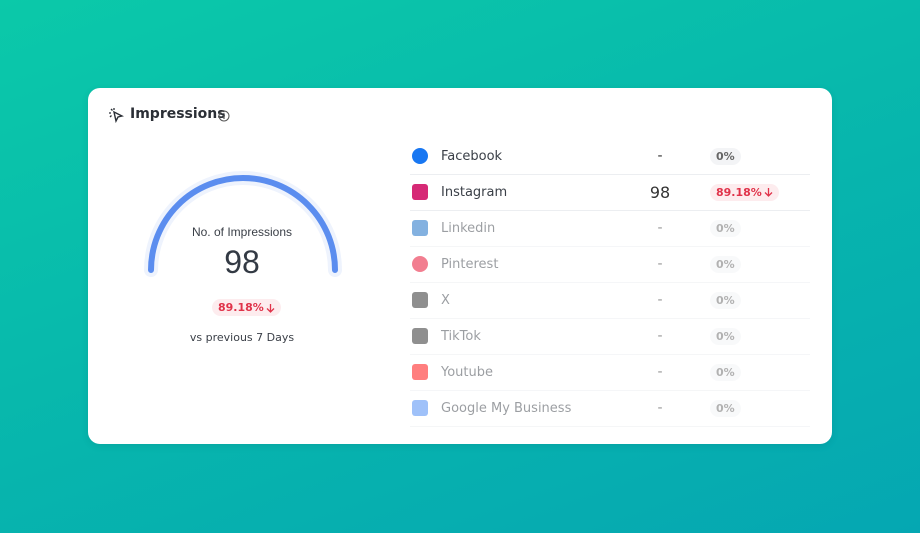  Describe the element at coordinates (472, 156) in the screenshot. I see `platform-name: Facebook` at that location.